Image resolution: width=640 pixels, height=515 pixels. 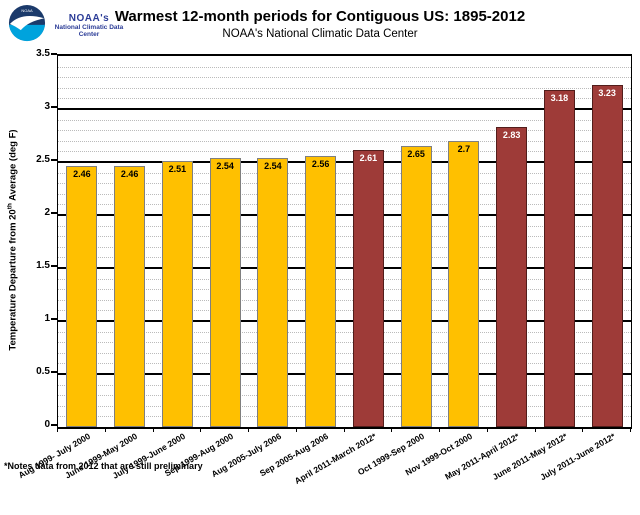 I want to click on org-block: NOAA's National Climatic Data Center, so click(x=89, y=25).